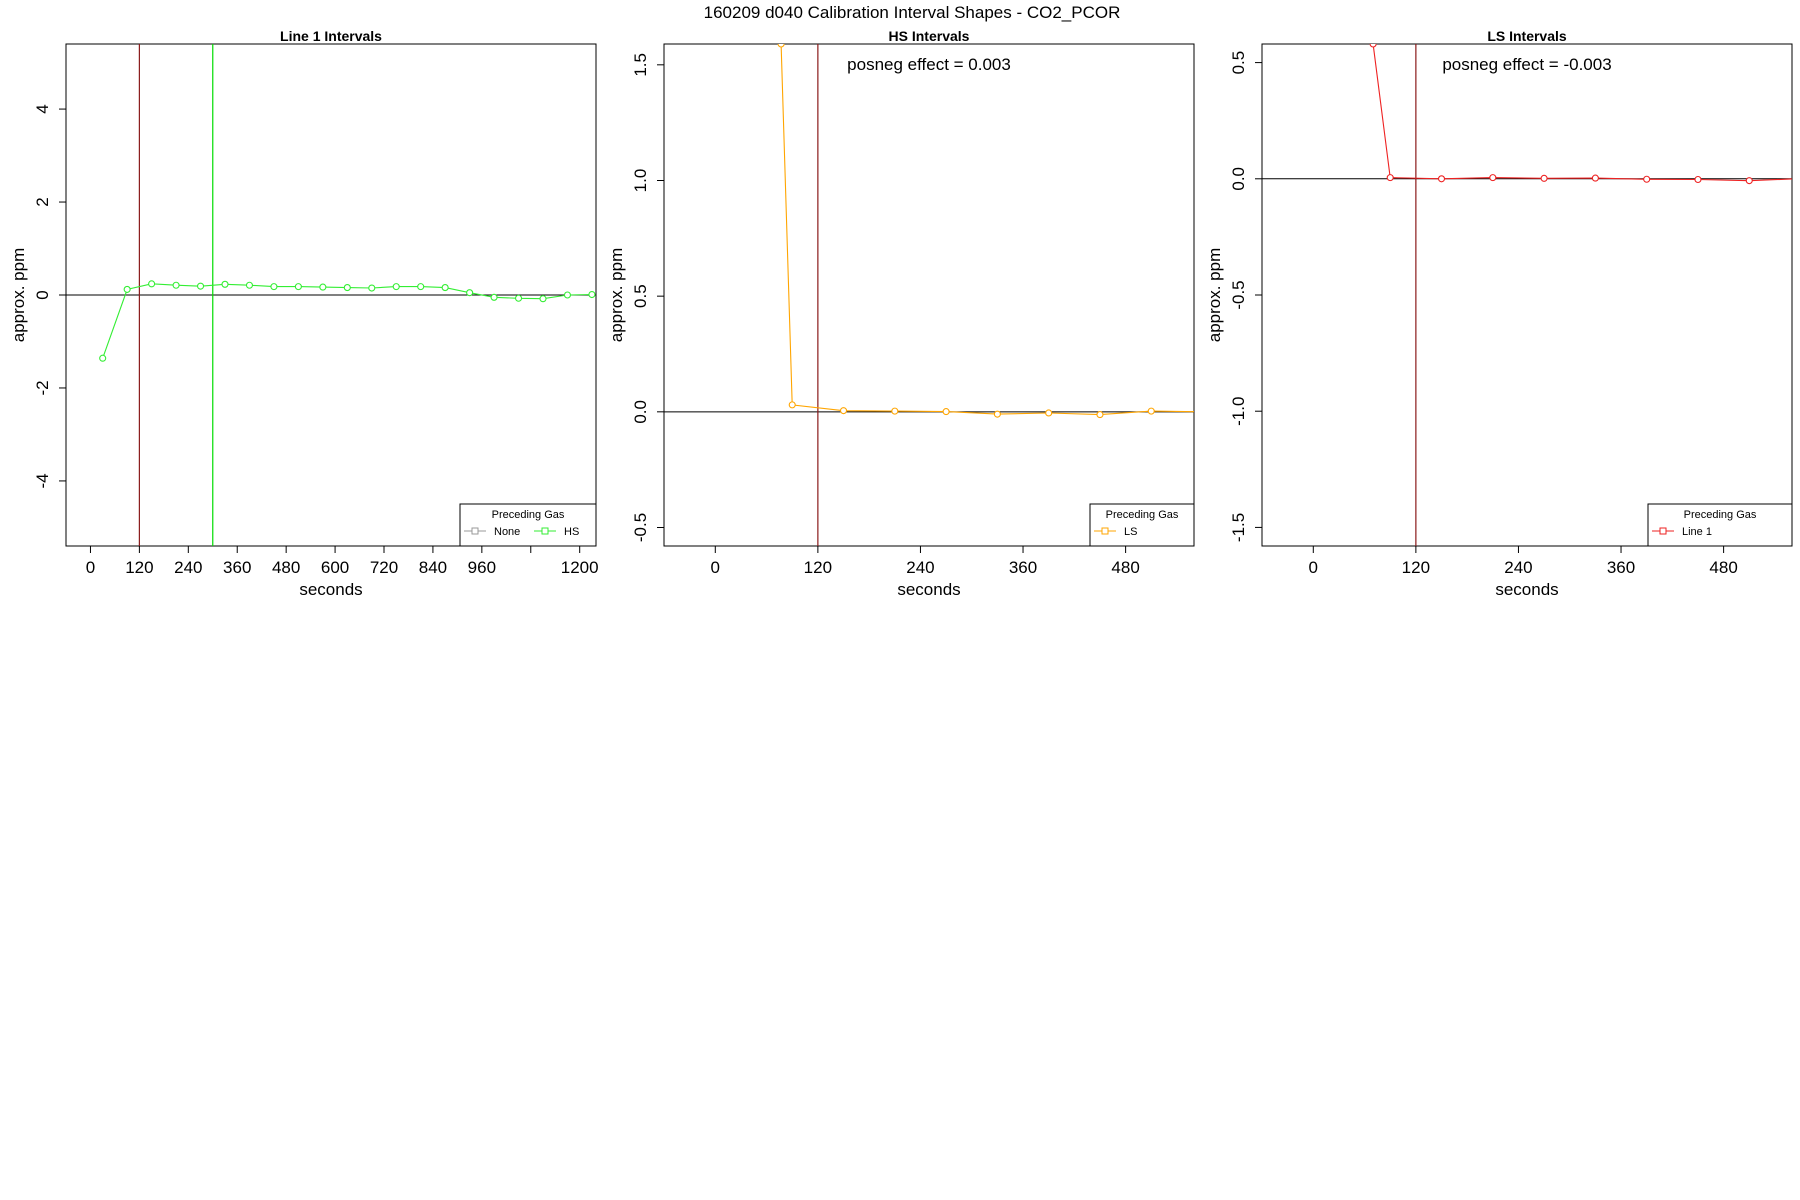  Describe the element at coordinates (335, 567) in the screenshot. I see `x-tick-label: 600` at that location.